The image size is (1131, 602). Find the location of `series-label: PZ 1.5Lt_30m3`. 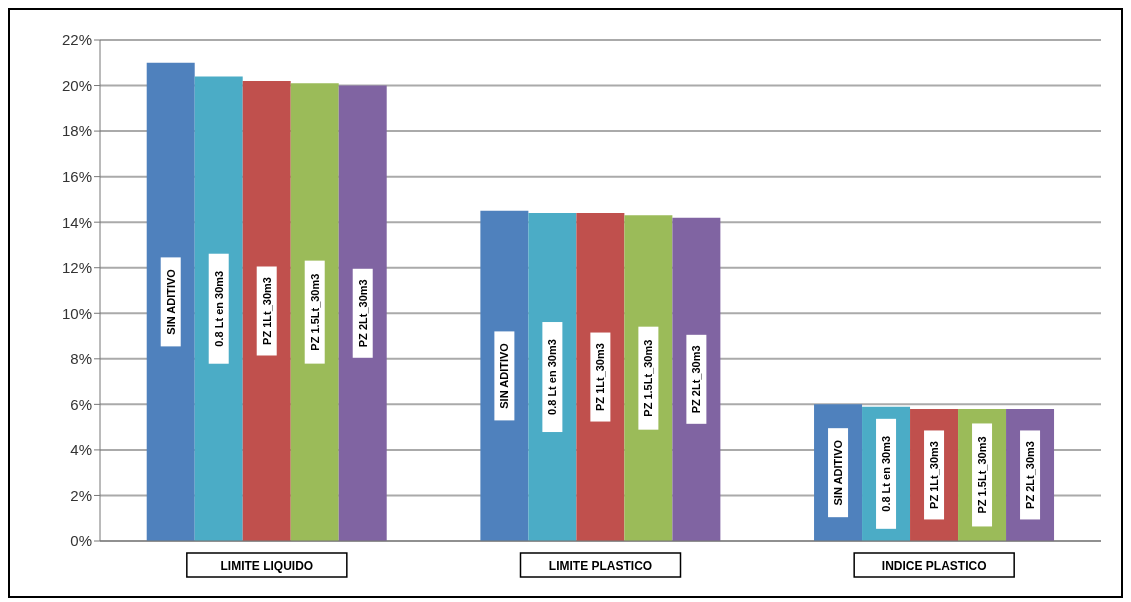

series-label: PZ 1.5Lt_30m3 is located at coordinates (314, 312).